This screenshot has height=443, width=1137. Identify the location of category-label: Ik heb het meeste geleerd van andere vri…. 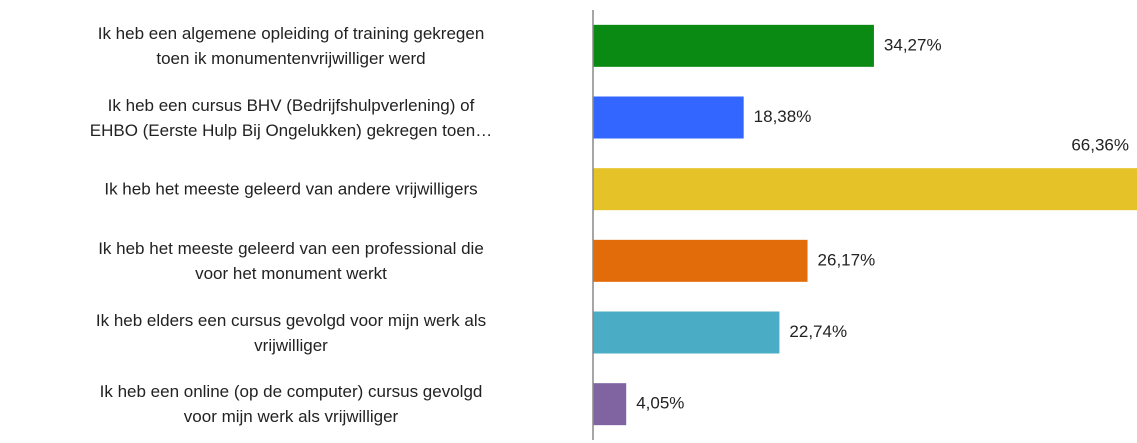
(291, 189).